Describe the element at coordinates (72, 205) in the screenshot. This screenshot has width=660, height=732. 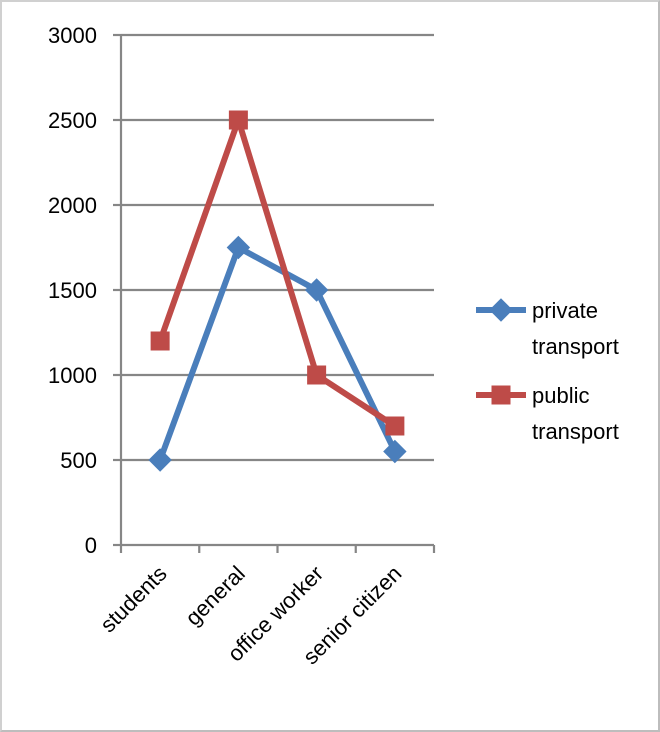
I see `y-tick-label: 2000` at that location.